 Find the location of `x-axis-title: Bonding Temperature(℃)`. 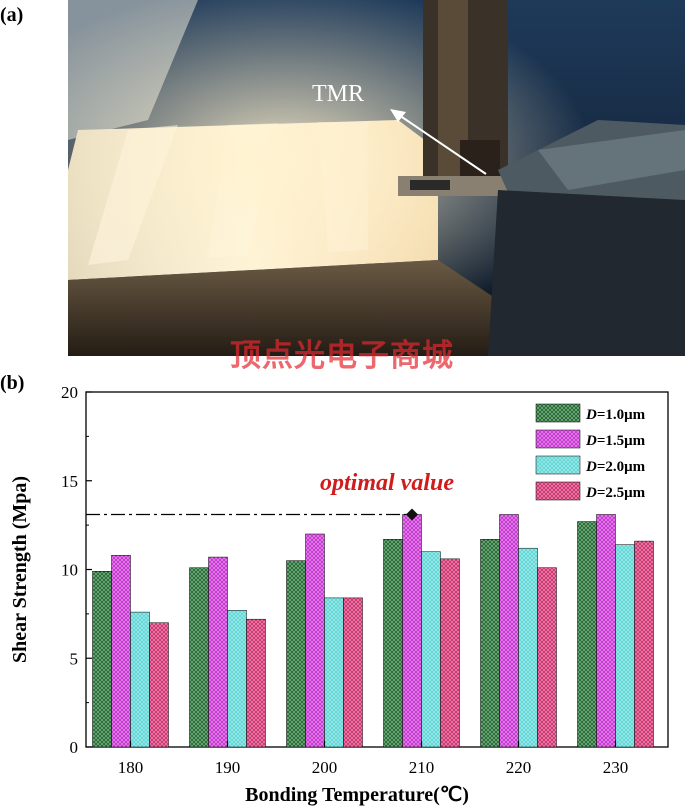

x-axis-title: Bonding Temperature(℃) is located at coordinates (357, 795).